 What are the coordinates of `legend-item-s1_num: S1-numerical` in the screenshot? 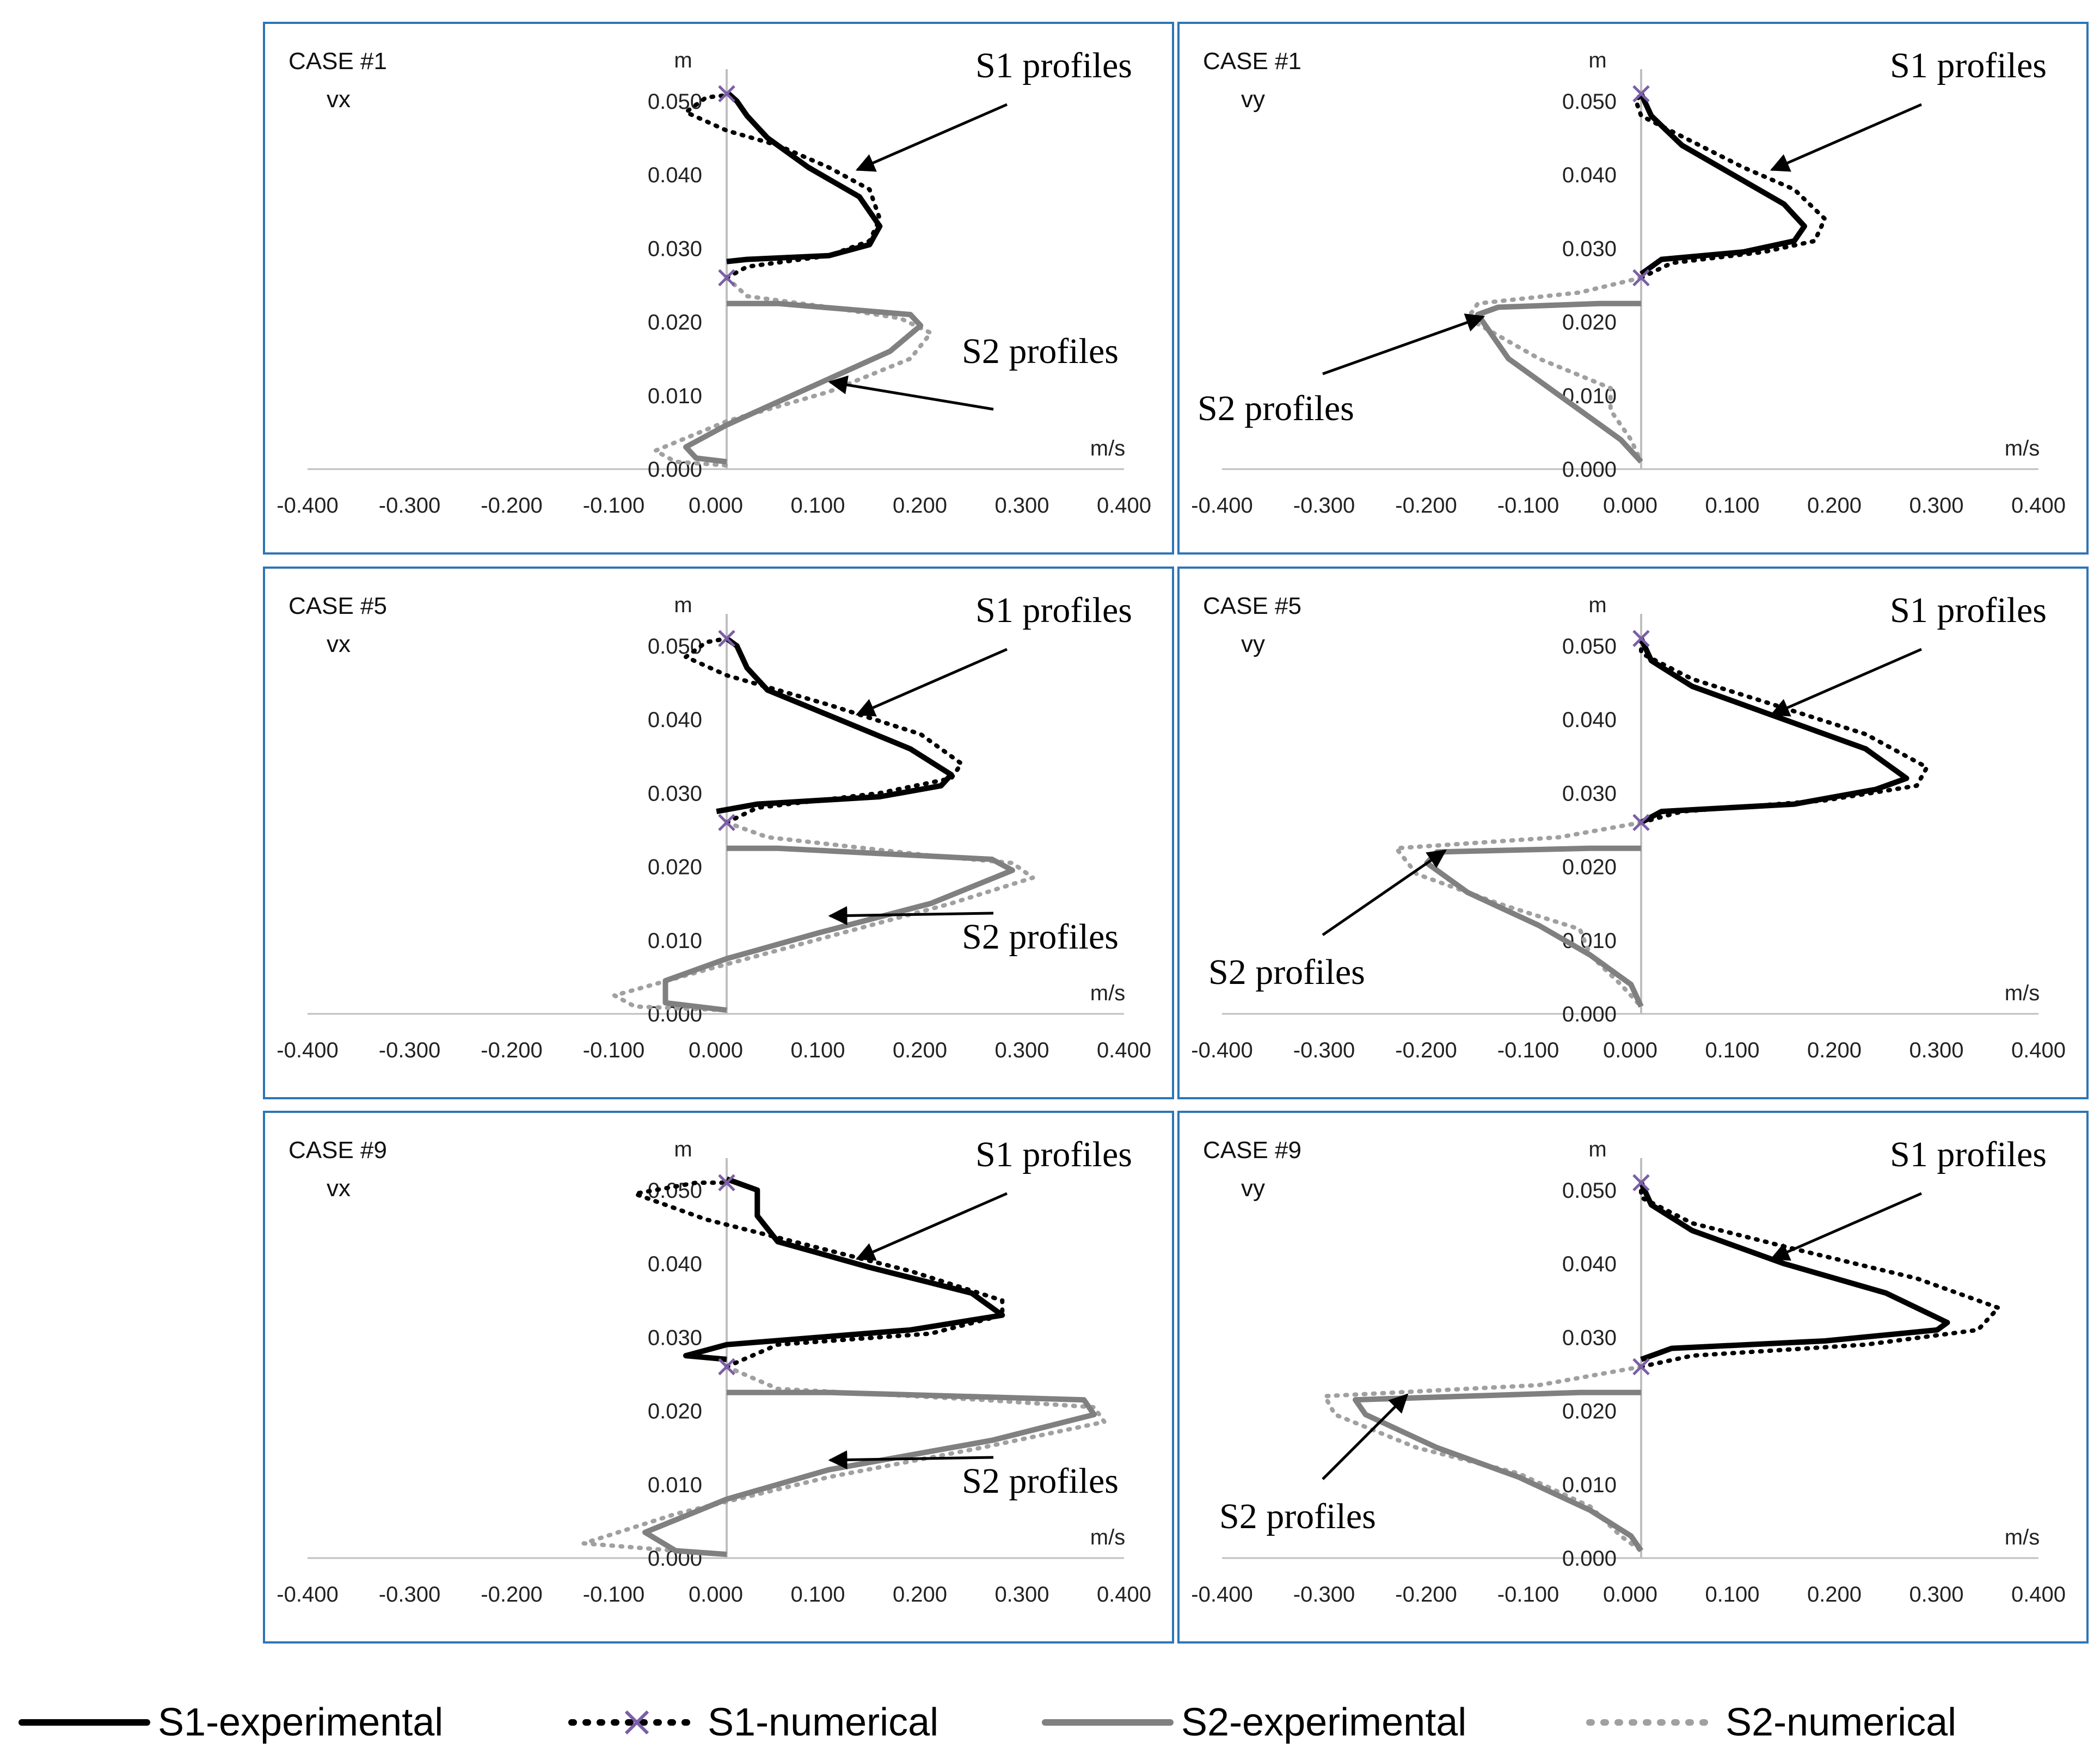 It's located at (753, 1722).